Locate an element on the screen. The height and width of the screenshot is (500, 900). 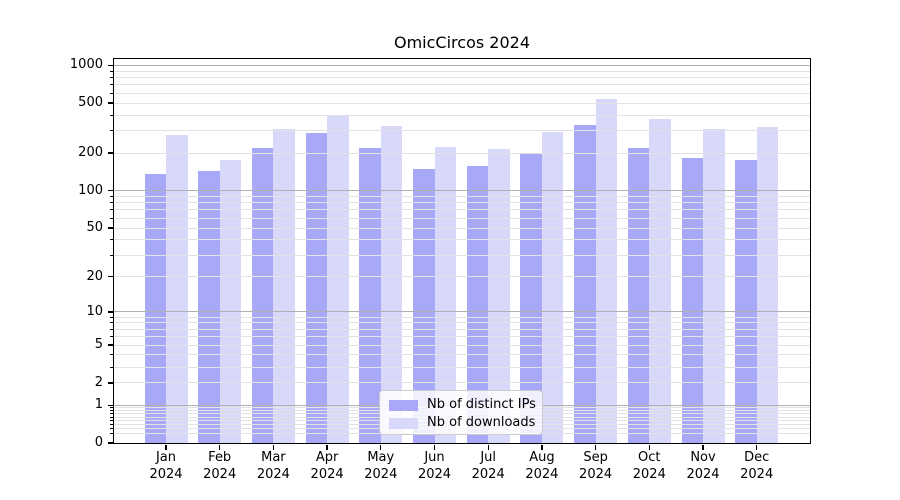
bar-distinct-ips-sep is located at coordinates (585, 284).